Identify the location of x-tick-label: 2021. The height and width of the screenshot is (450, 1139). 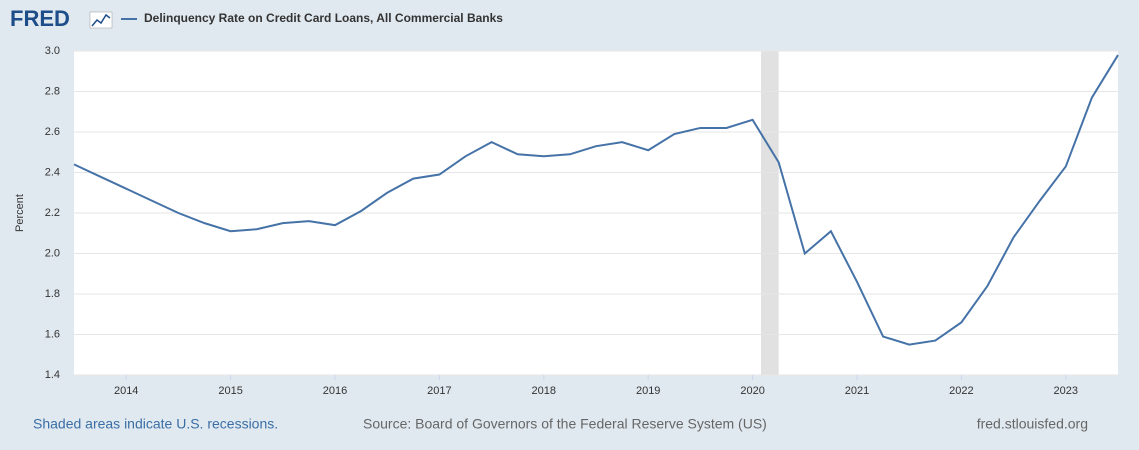
(857, 391).